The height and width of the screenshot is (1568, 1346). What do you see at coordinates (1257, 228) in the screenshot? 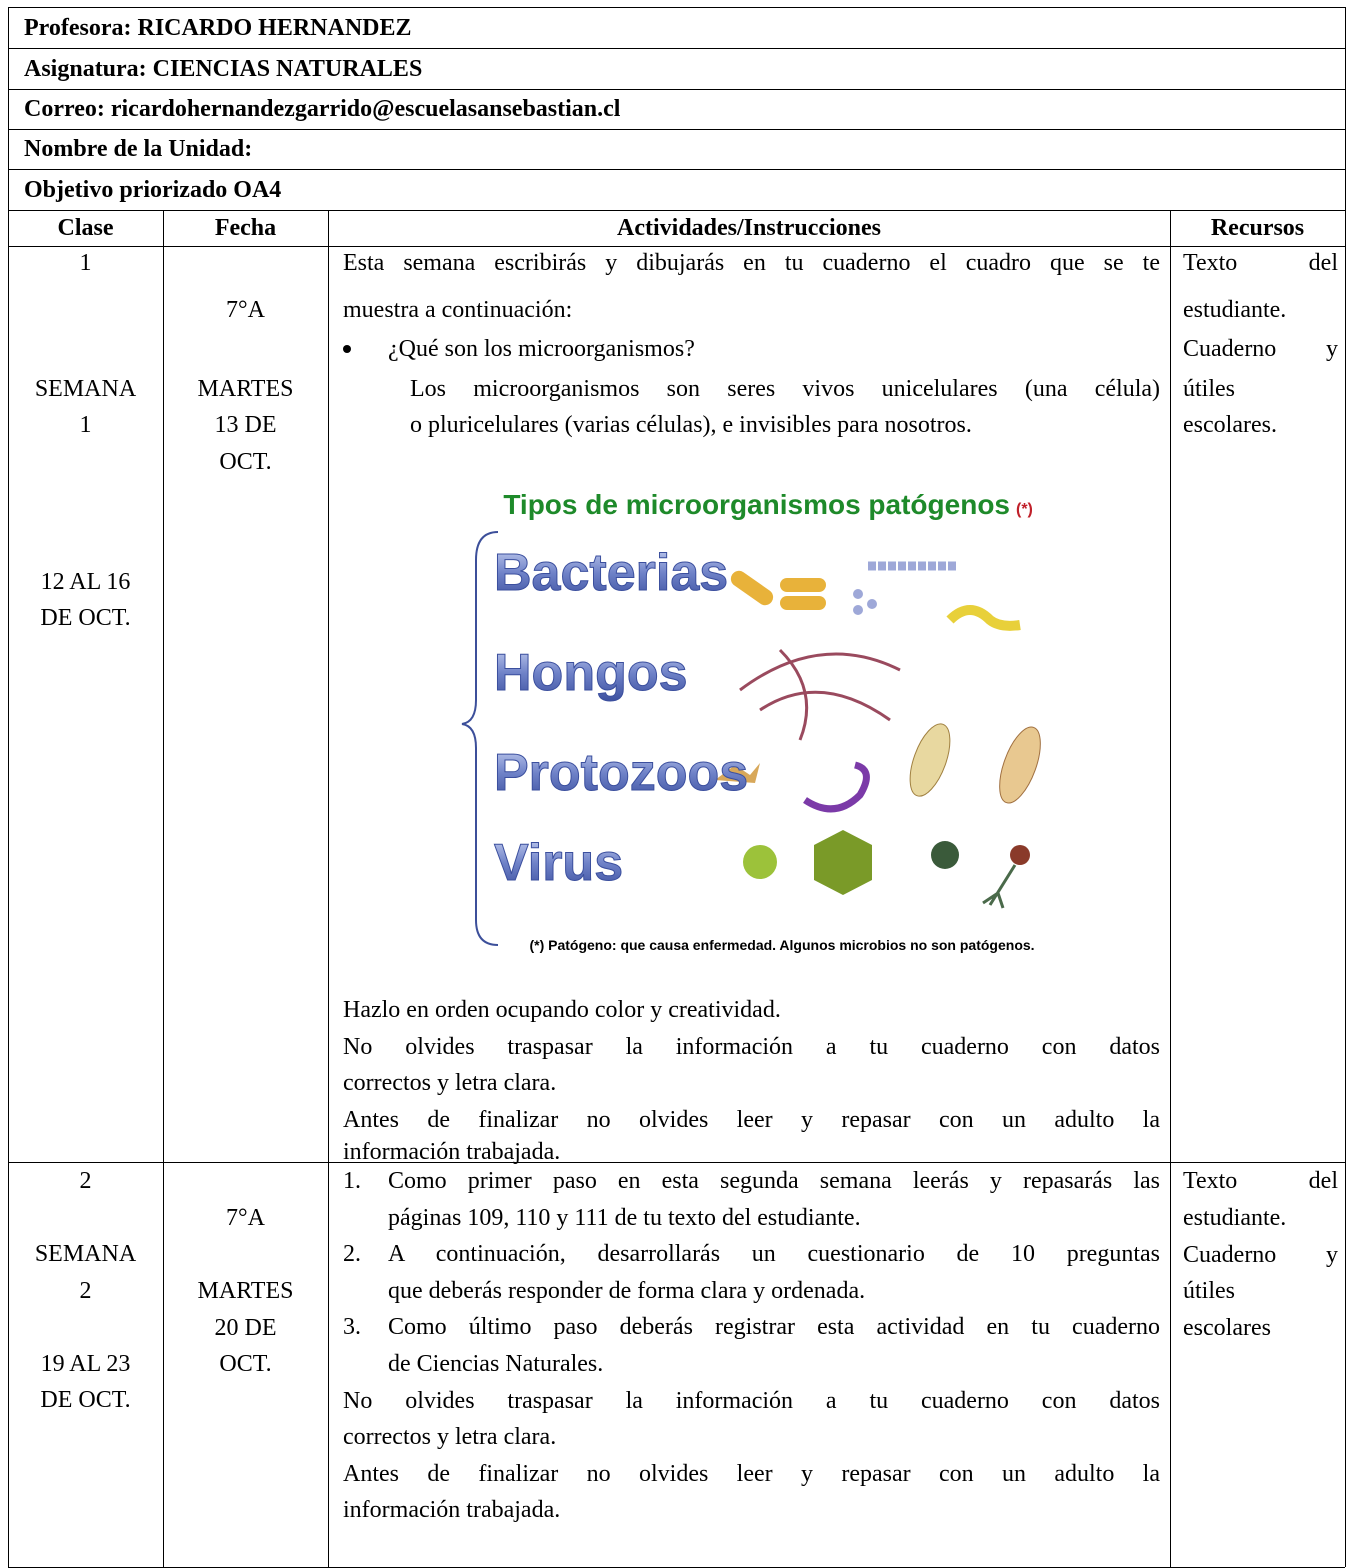
I see `column-header: Recursos` at bounding box center [1257, 228].